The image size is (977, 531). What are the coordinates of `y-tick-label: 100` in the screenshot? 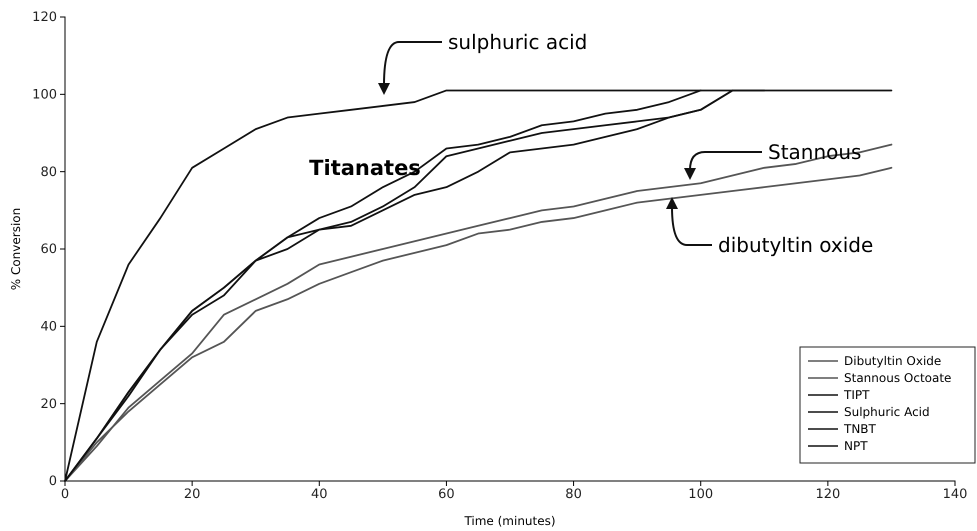 It's located at (44, 94).